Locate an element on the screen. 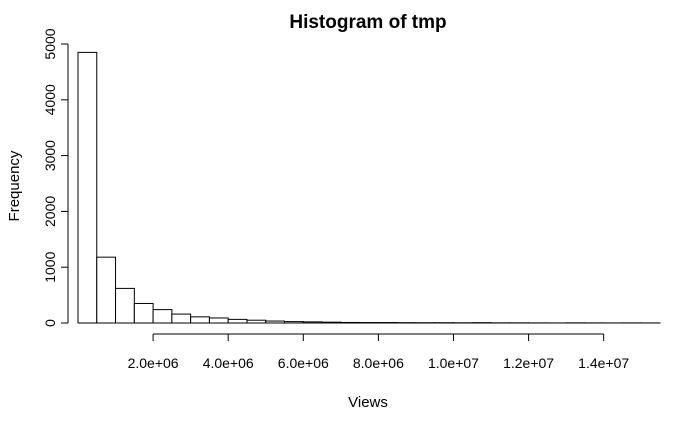 The image size is (700, 432). x-tick-label: 1.0e+07 is located at coordinates (453, 363).